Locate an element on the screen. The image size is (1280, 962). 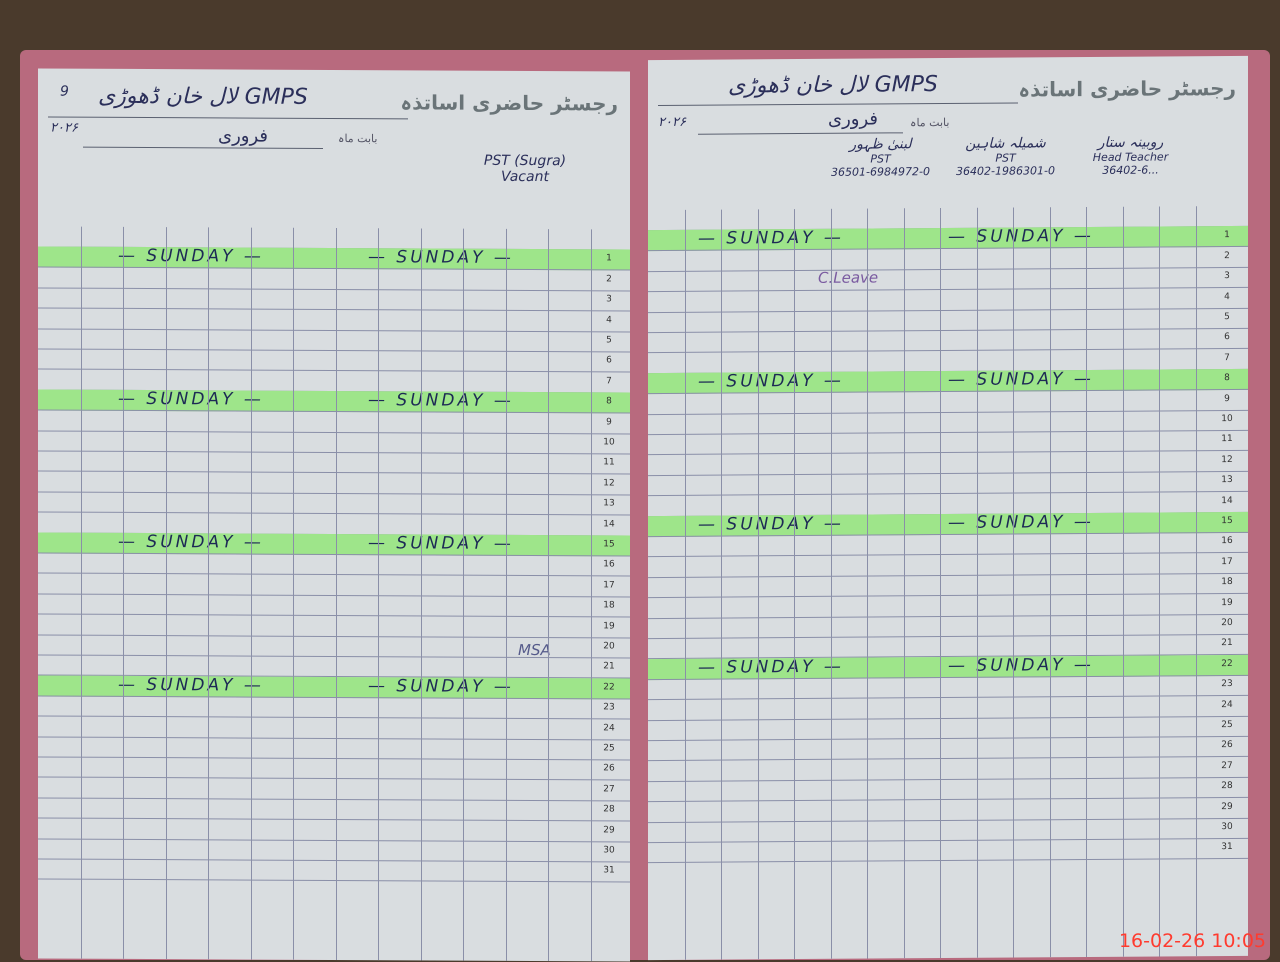
day-number: 7 is located at coordinates (609, 381).